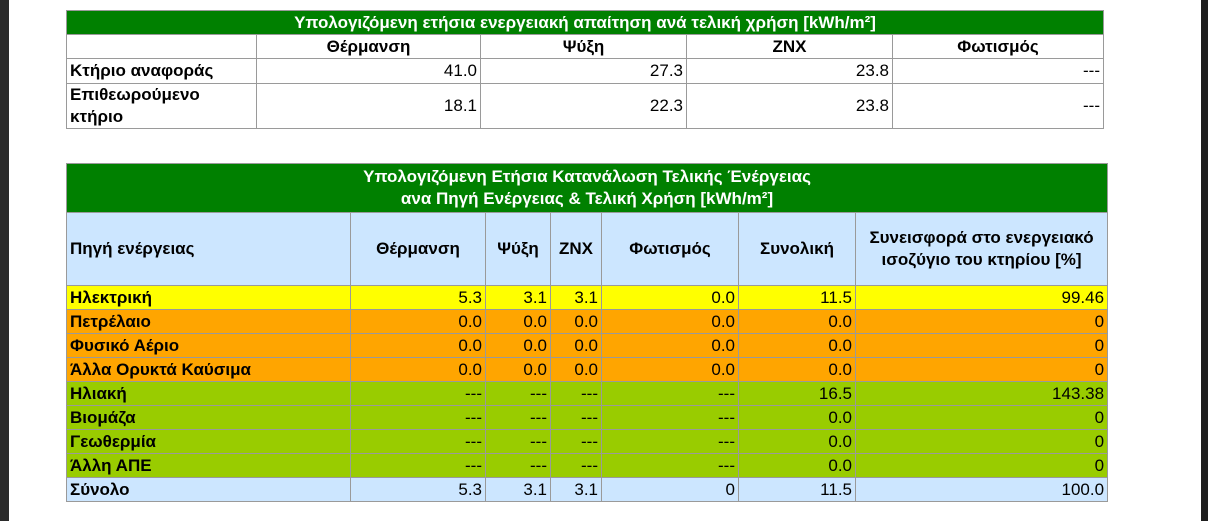 This screenshot has height=521, width=1208. Describe the element at coordinates (998, 46) in the screenshot. I see `demand-header-lighting: Φωτισμός` at that location.